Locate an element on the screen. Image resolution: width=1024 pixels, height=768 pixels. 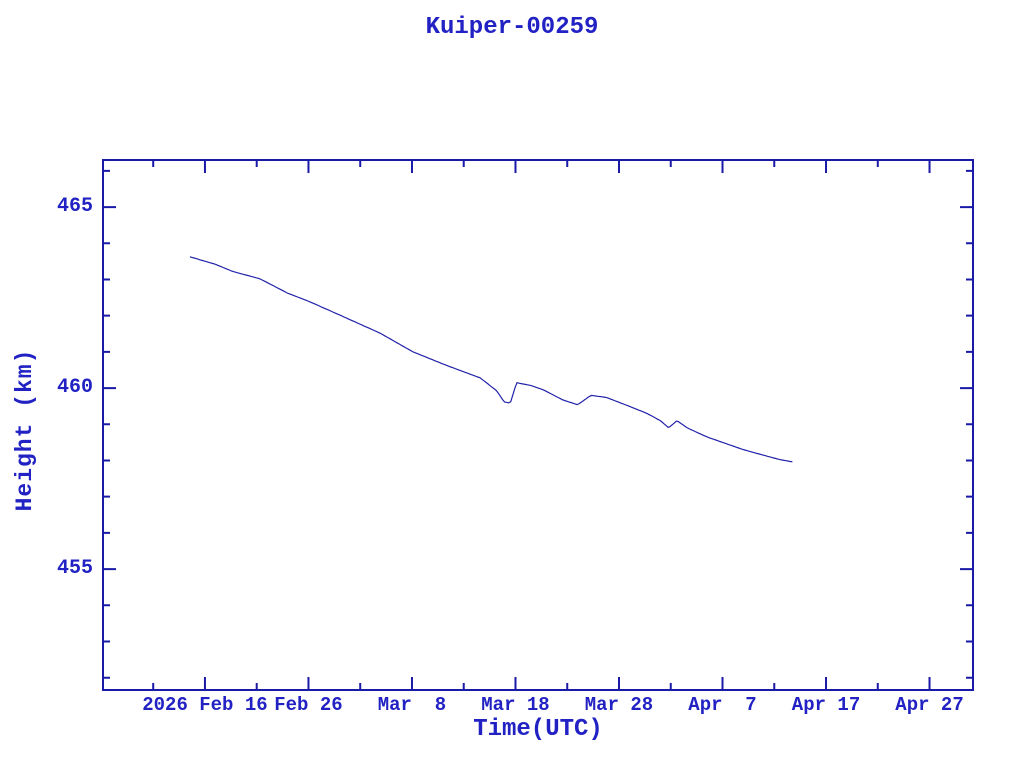
x-tick-label: Apr 7 is located at coordinates (722, 705).